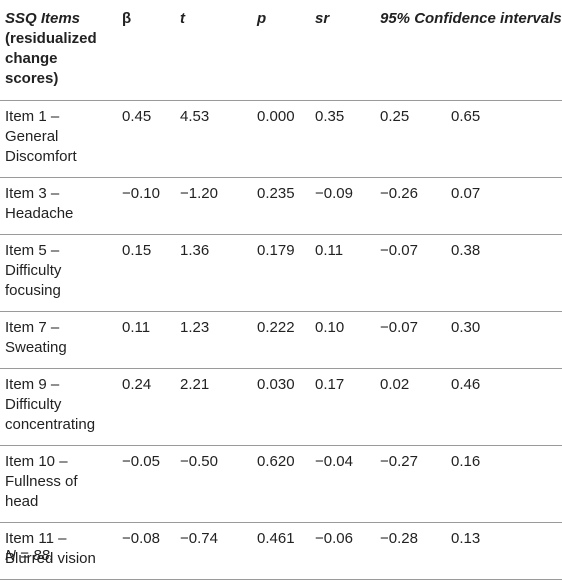  Describe the element at coordinates (468, 50) in the screenshot. I see `header-confidence-intervals: 95% Confidence intervals` at that location.